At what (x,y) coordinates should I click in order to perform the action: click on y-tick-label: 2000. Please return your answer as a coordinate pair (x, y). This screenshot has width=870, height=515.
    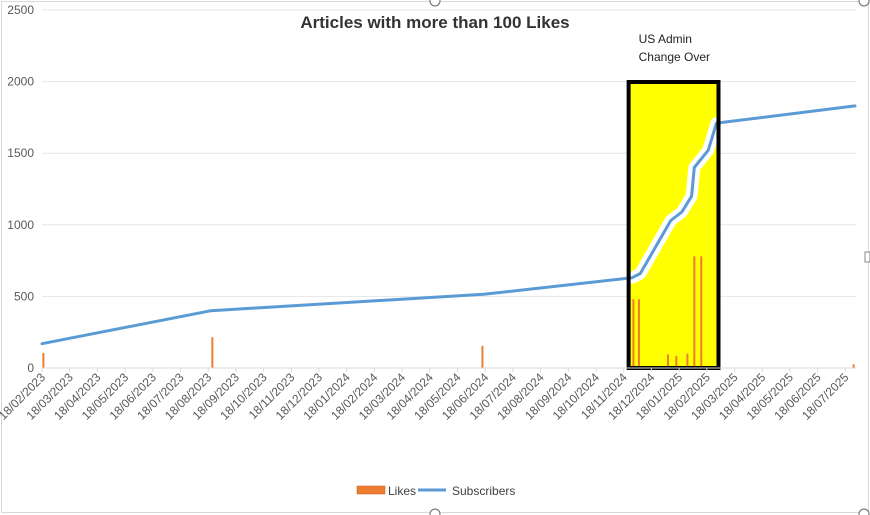
    Looking at the image, I should click on (20, 82).